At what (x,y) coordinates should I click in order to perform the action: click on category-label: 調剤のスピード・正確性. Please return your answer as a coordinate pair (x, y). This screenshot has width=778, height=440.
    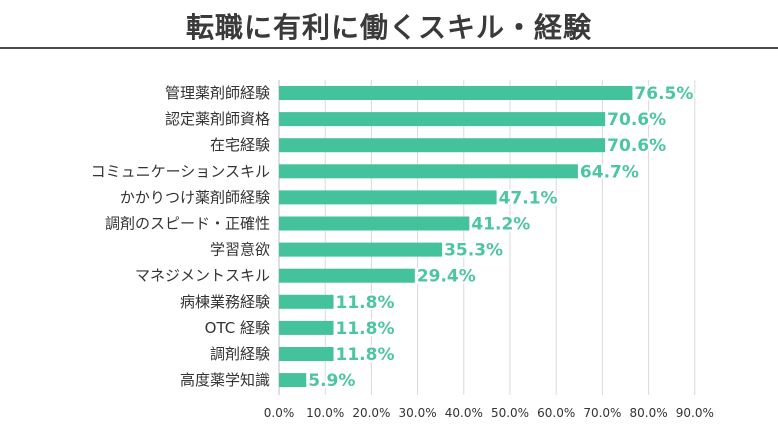
    Looking at the image, I should click on (187, 224).